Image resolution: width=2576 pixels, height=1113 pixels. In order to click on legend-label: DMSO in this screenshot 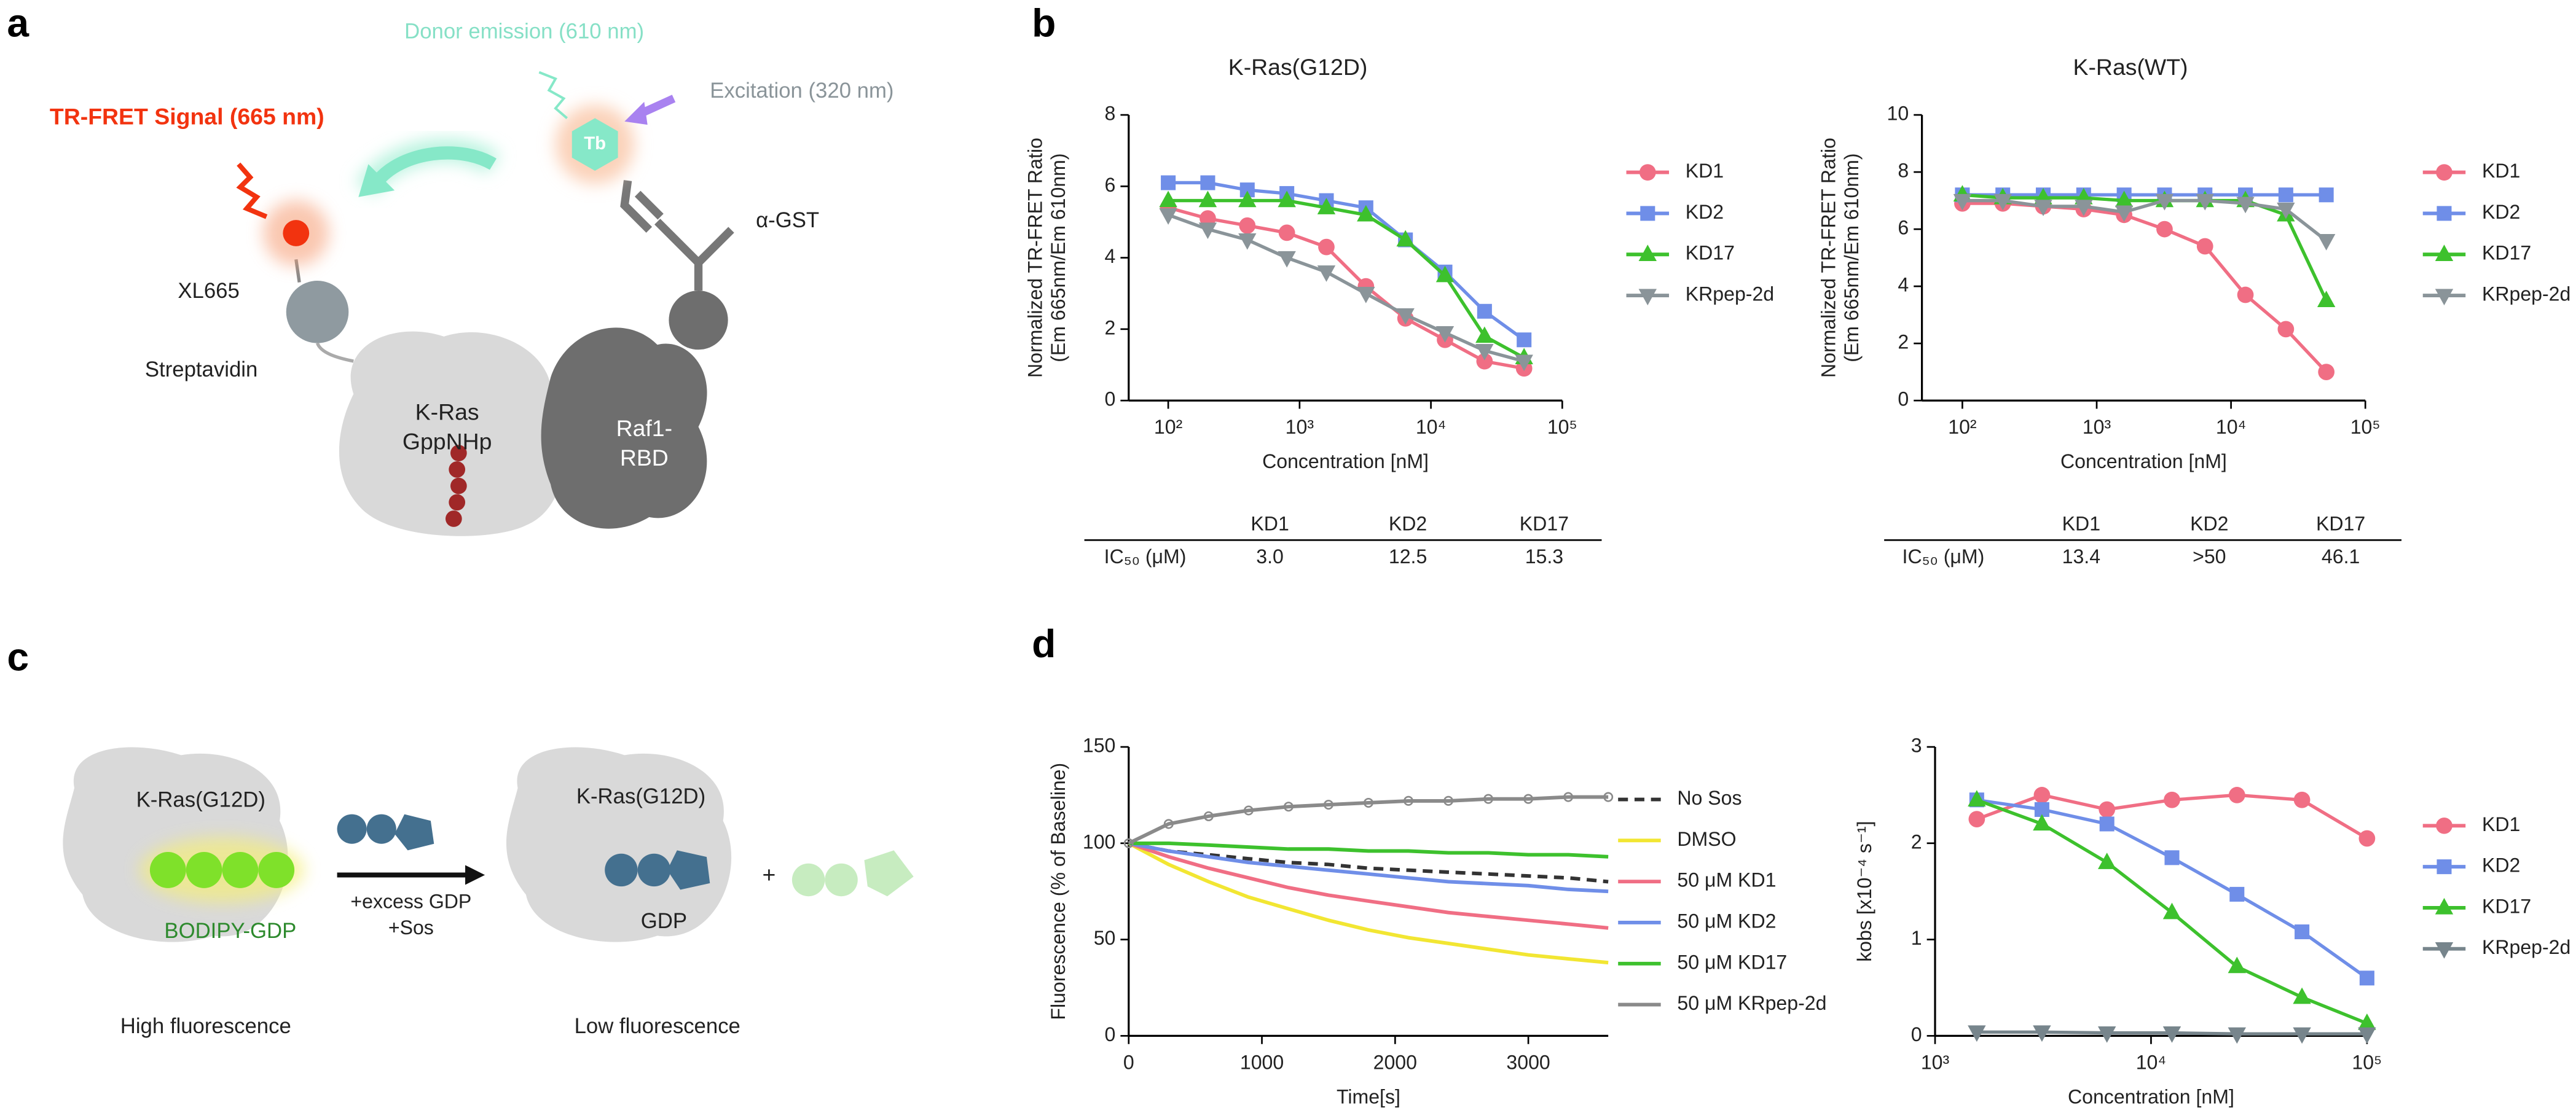, I will do `click(1706, 839)`.